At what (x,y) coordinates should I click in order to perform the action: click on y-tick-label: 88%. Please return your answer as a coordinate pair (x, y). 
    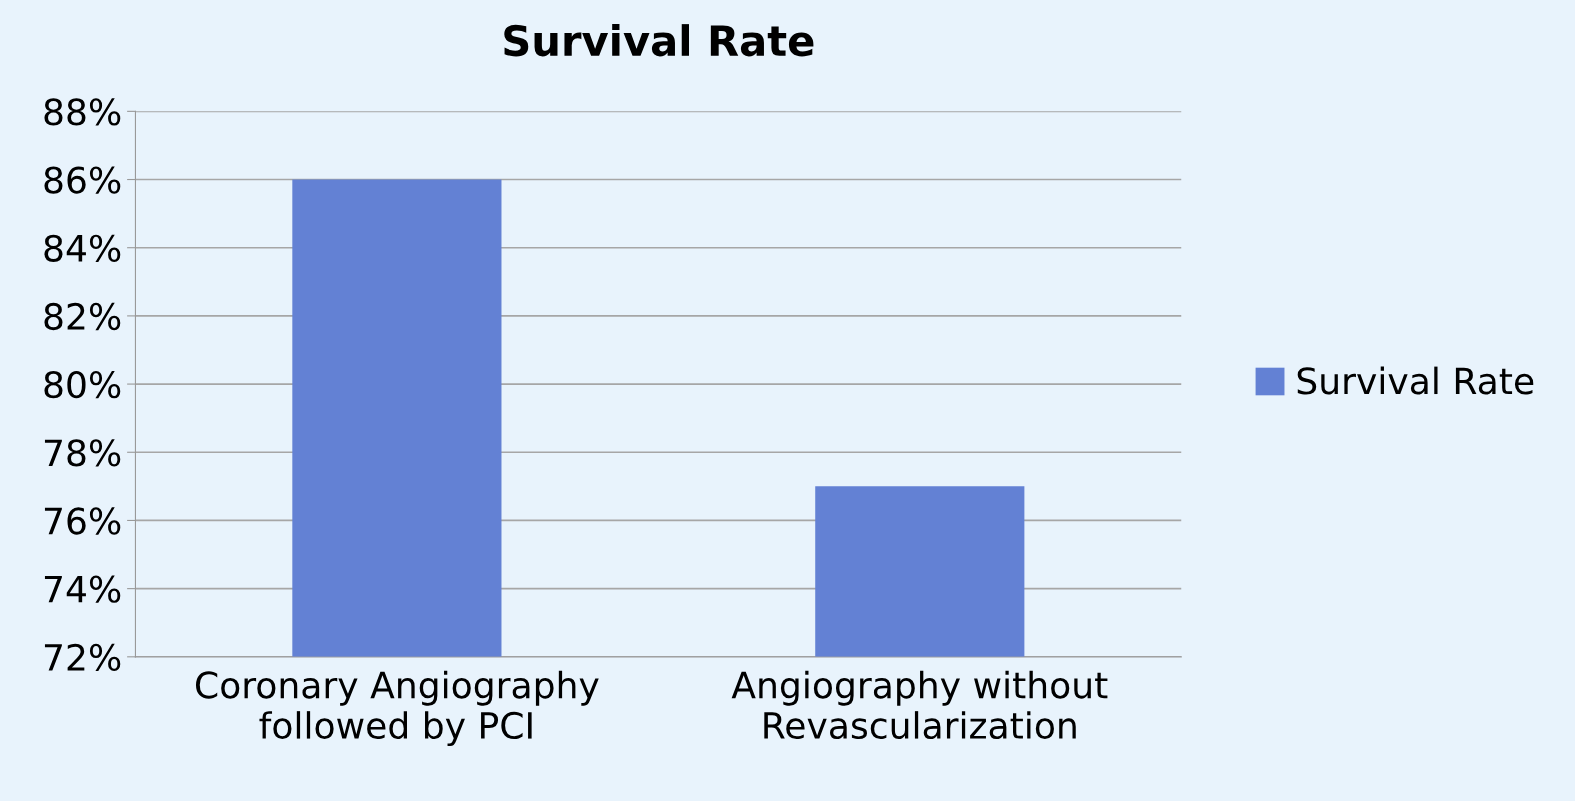
    Looking at the image, I should click on (82, 112).